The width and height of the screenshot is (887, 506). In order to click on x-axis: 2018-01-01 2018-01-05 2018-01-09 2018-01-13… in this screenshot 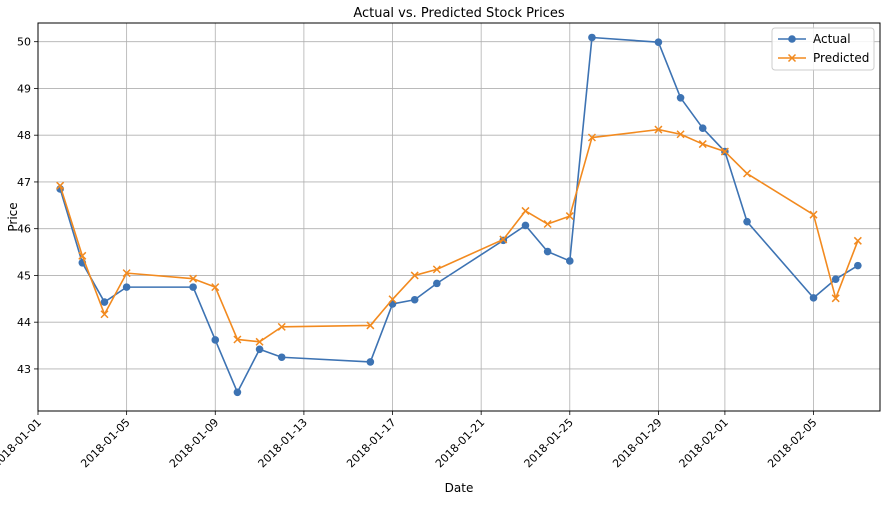, I will do `click(410, 440)`.